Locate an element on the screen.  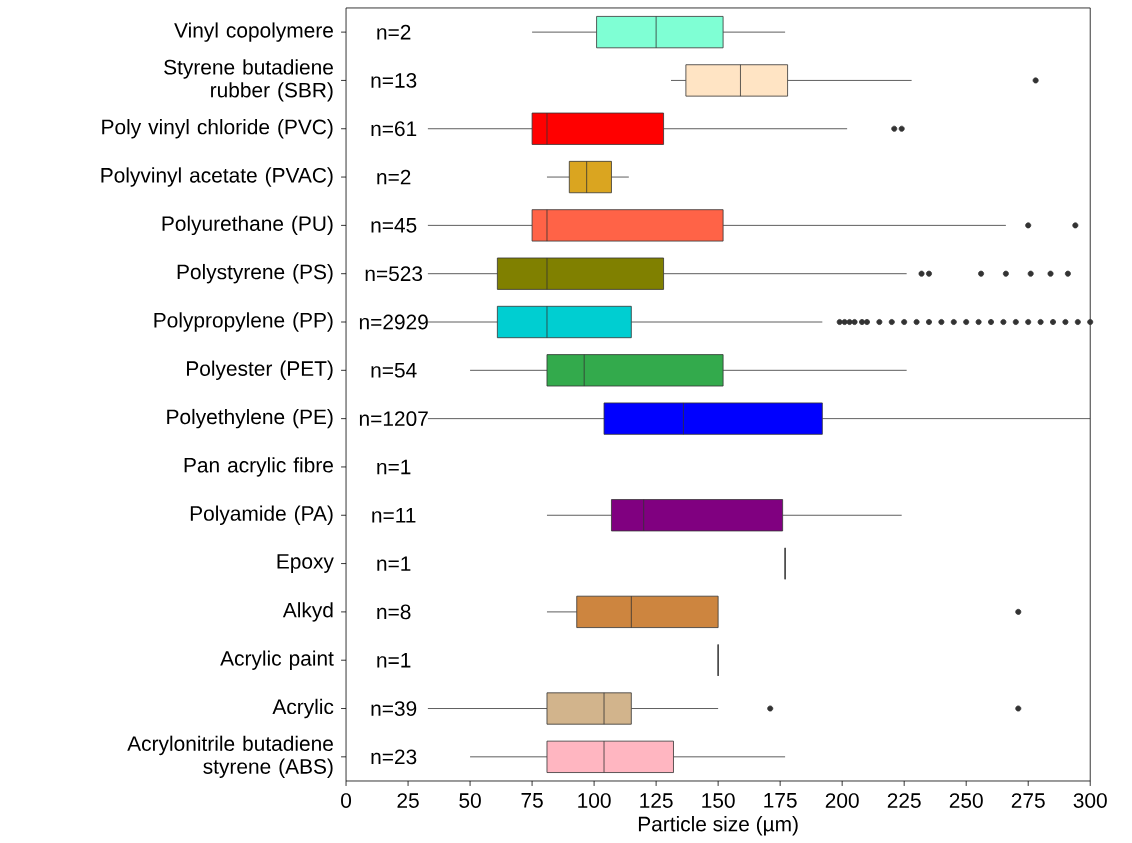
y-tick-label: Epoxy is located at coordinates (305, 564).